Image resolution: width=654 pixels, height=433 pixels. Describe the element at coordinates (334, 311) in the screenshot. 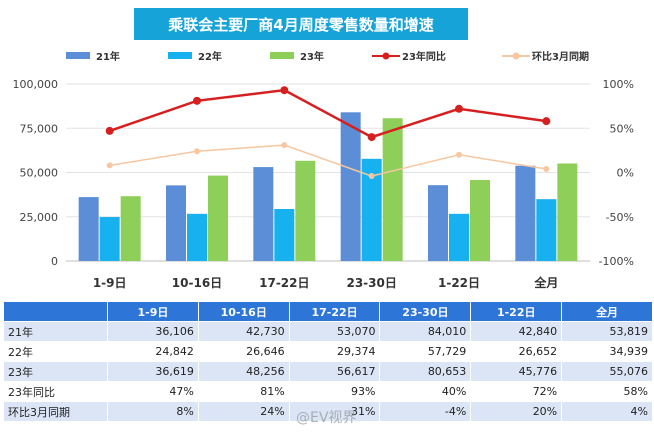

I see `table-header-cell: 17-22日` at that location.